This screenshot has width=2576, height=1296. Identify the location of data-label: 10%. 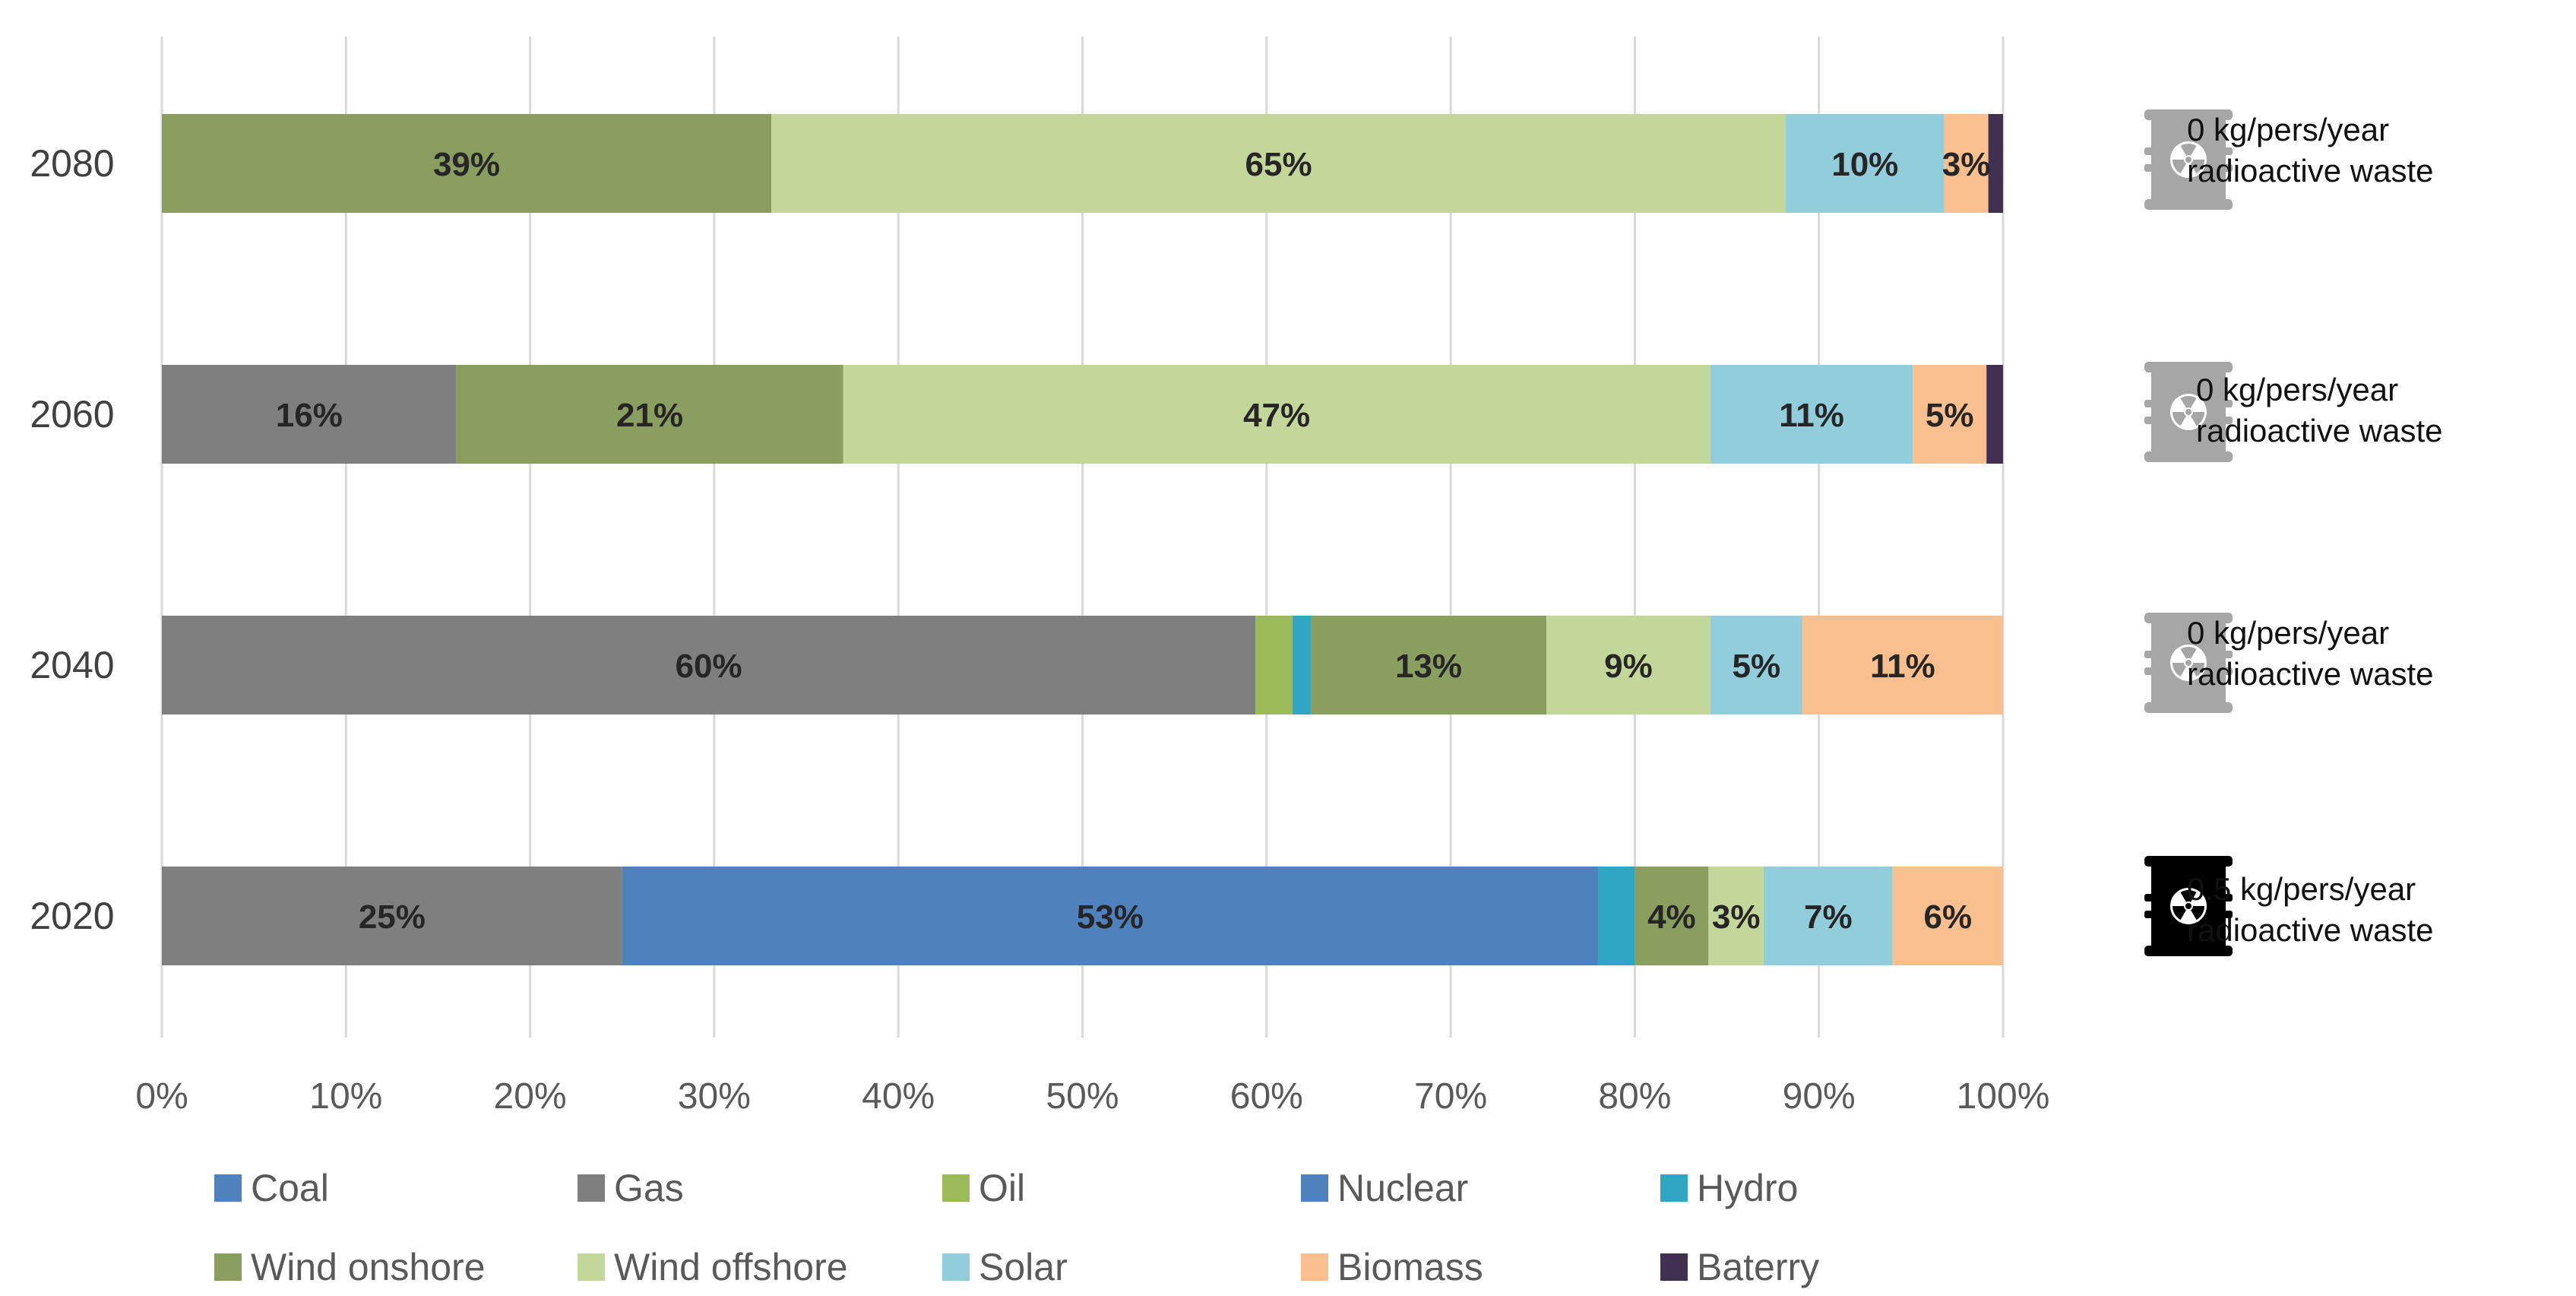
(1864, 164).